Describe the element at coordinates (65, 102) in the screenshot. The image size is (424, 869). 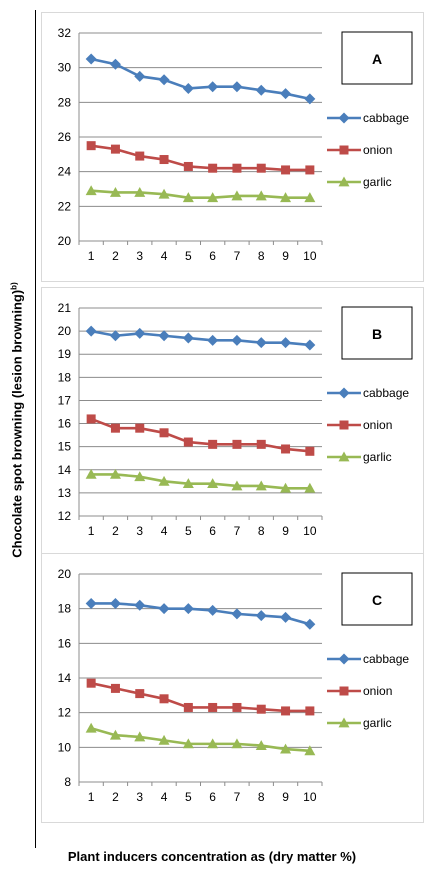
I see `y-tick-label: 28` at that location.